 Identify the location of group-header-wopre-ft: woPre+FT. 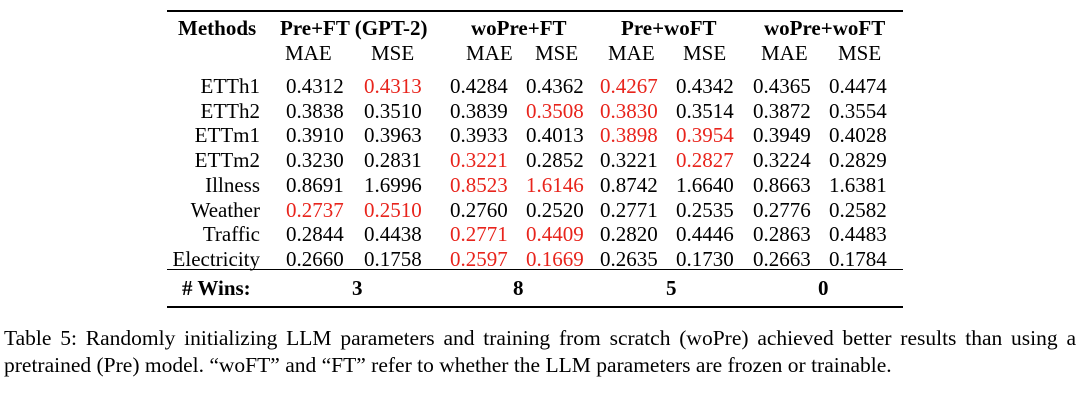
(519, 28).